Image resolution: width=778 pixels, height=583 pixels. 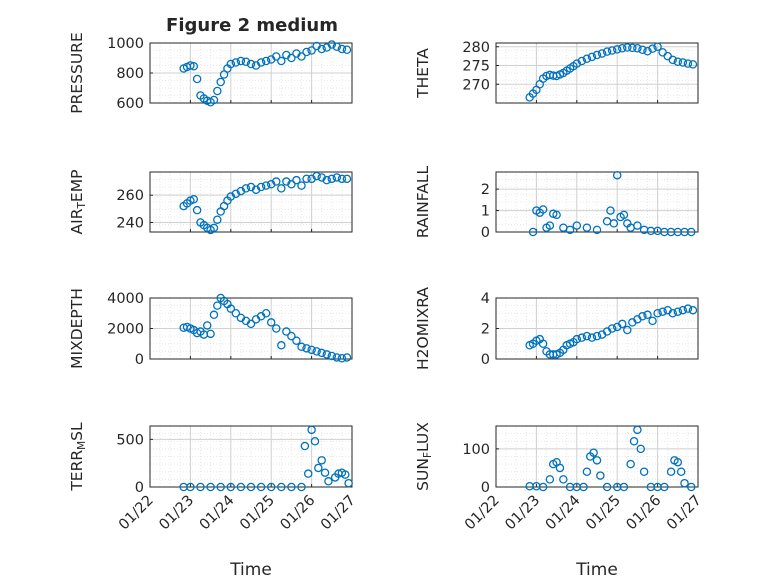 I want to click on y-tick-label: 2000, so click(x=125, y=330).